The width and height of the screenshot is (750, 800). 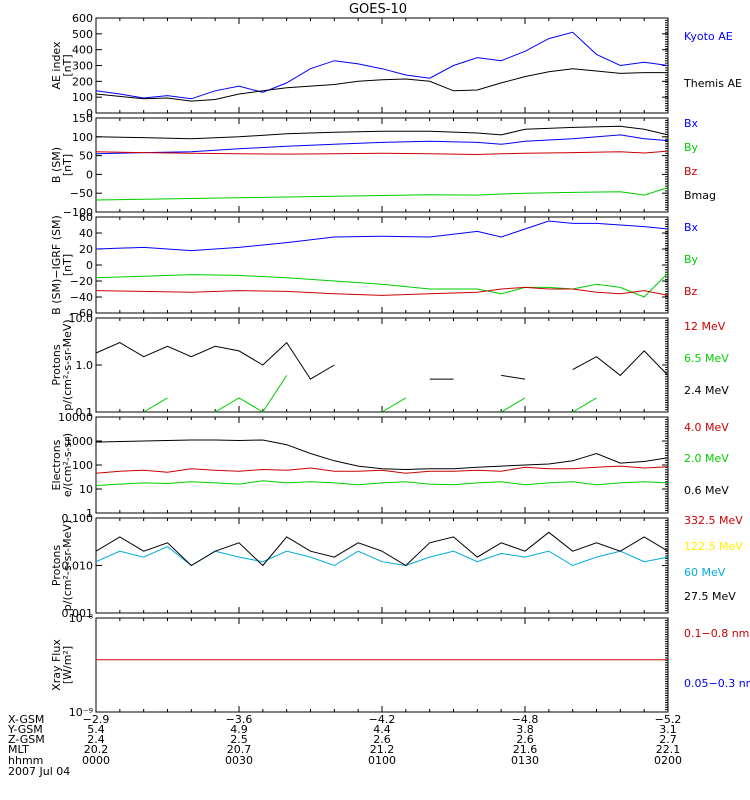 I want to click on footer-value: −5.2, so click(x=668, y=719).